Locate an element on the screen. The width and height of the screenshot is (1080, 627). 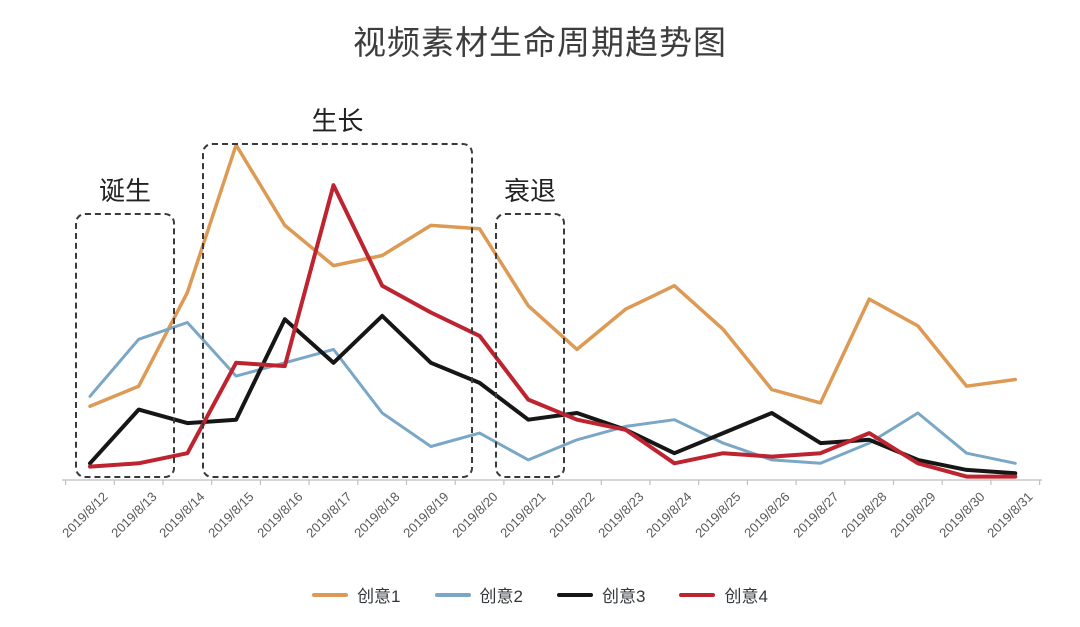
legend: 创意1 创意2 创意3 创意4 is located at coordinates (540, 594).